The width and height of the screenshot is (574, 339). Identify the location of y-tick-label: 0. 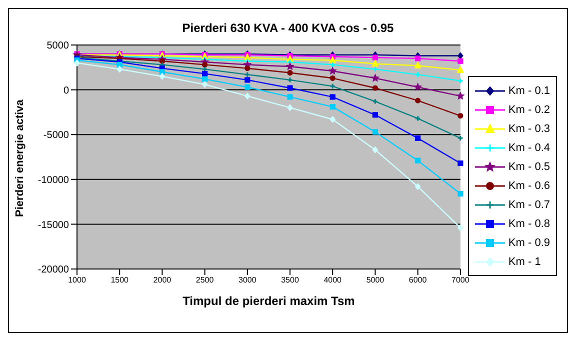
(66, 90).